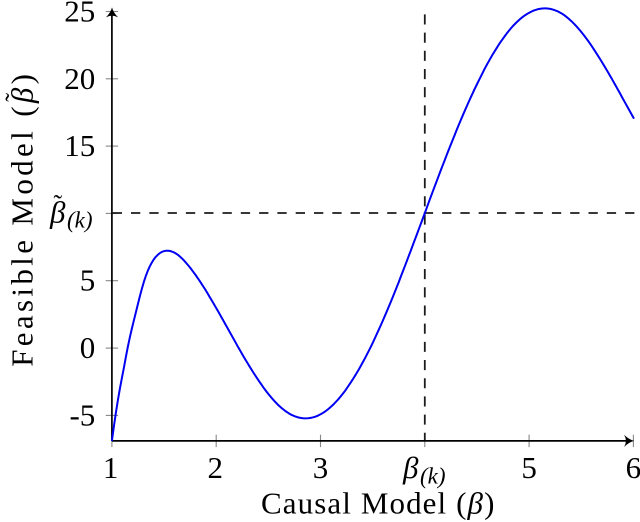 The image size is (640, 522). What do you see at coordinates (215, 467) in the screenshot?
I see `svg-text: 2` at bounding box center [215, 467].